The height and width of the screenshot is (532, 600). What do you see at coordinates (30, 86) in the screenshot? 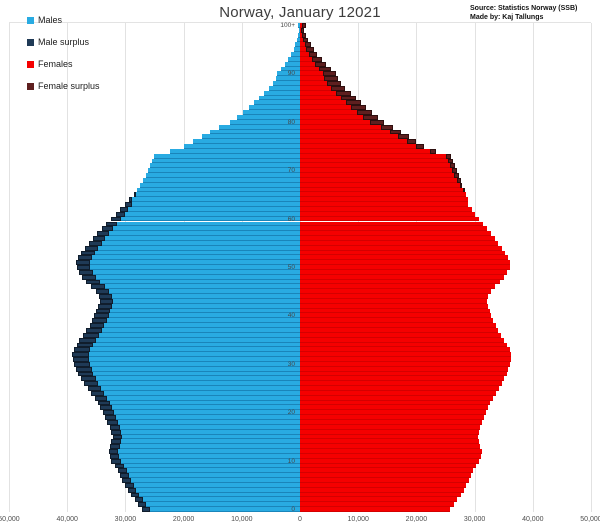
I see `female-surplus-swatch-icon` at bounding box center [30, 86].